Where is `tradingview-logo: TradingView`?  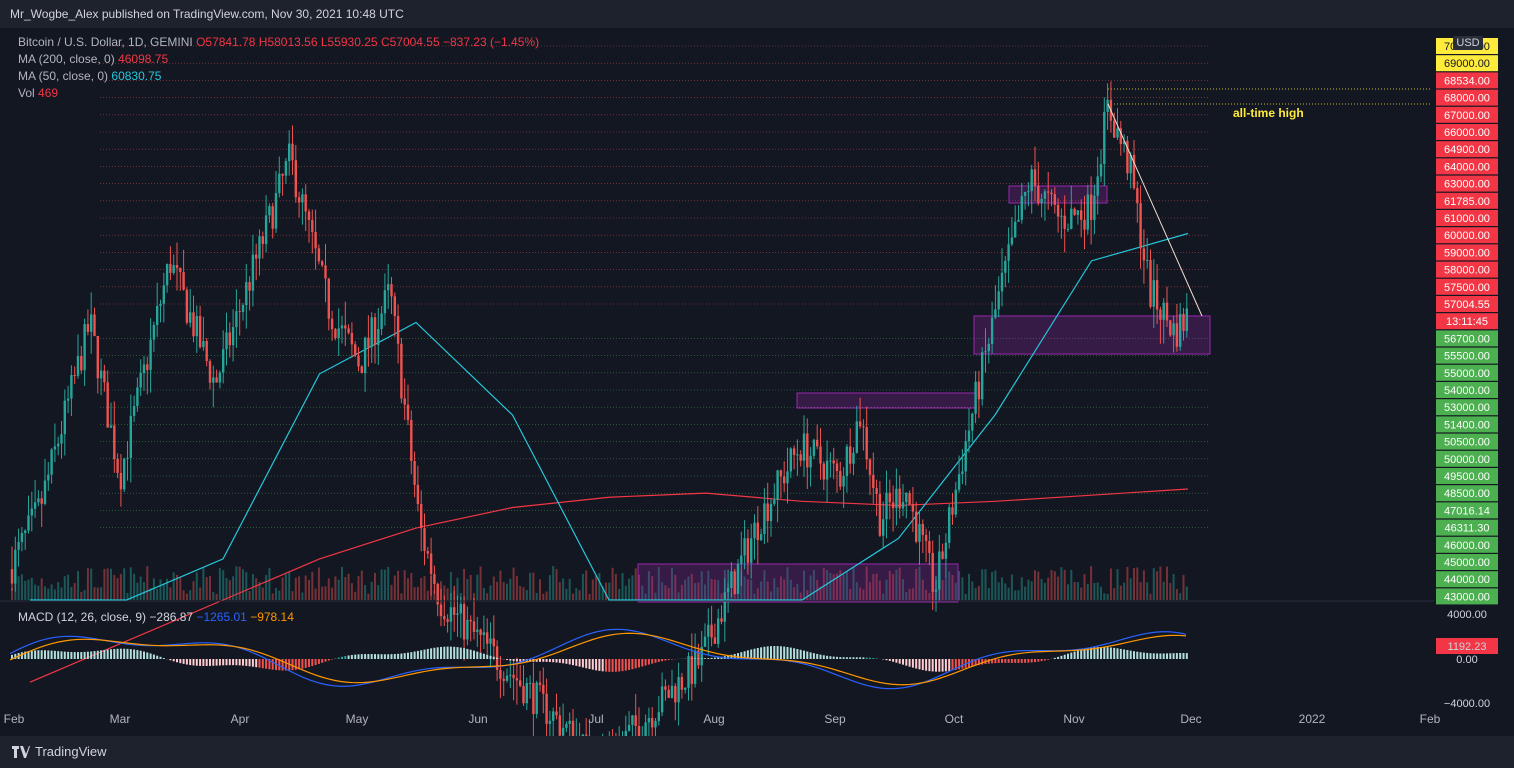
tradingview-logo: TradingView is located at coordinates (59, 752).